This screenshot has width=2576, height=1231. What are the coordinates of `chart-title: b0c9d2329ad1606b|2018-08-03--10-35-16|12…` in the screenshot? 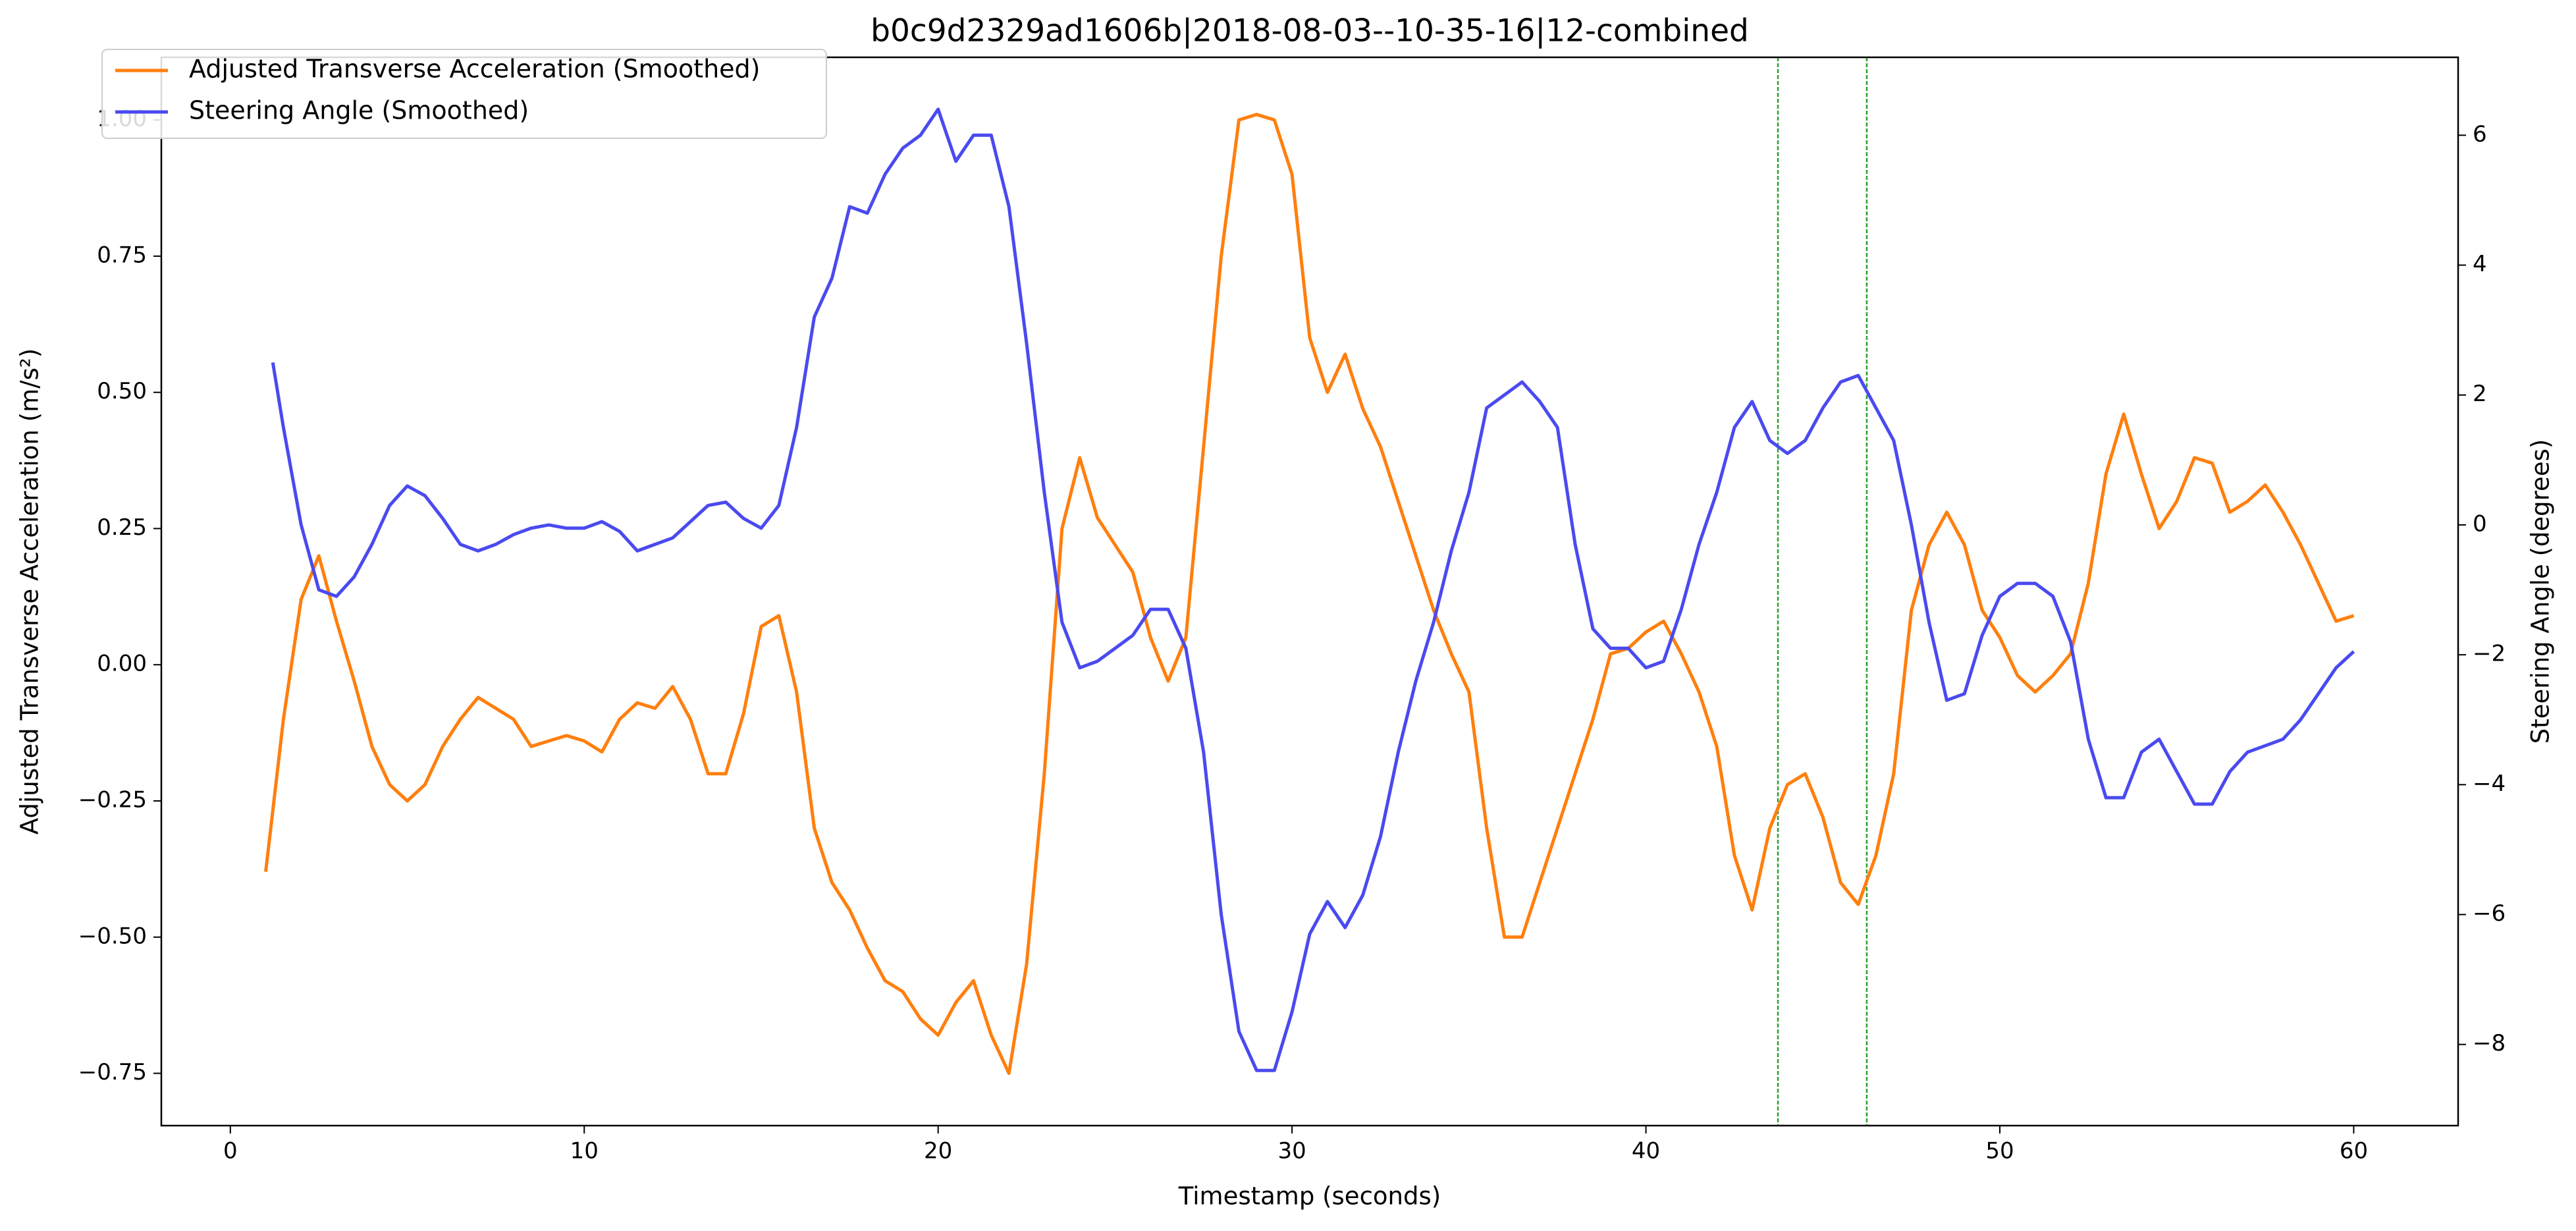 It's located at (1310, 31).